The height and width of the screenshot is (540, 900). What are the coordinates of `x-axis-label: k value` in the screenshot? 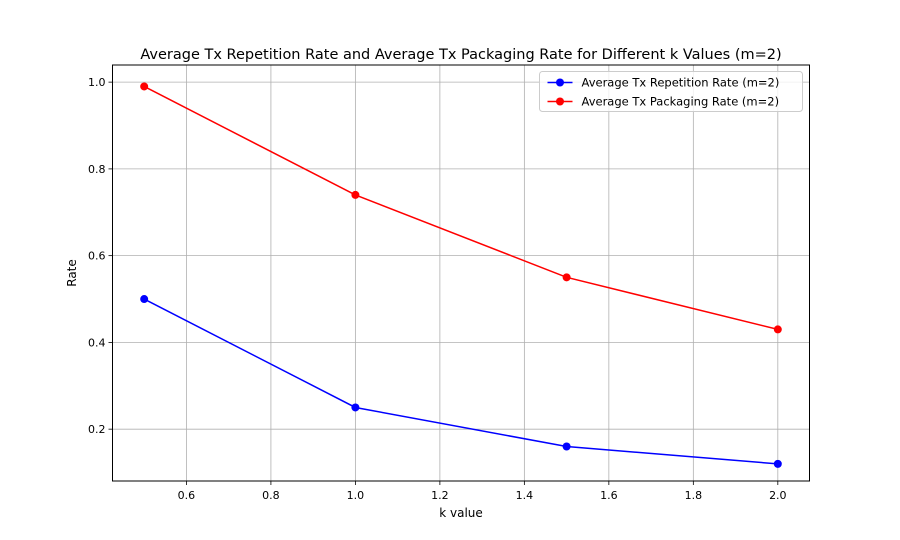 It's located at (461, 513).